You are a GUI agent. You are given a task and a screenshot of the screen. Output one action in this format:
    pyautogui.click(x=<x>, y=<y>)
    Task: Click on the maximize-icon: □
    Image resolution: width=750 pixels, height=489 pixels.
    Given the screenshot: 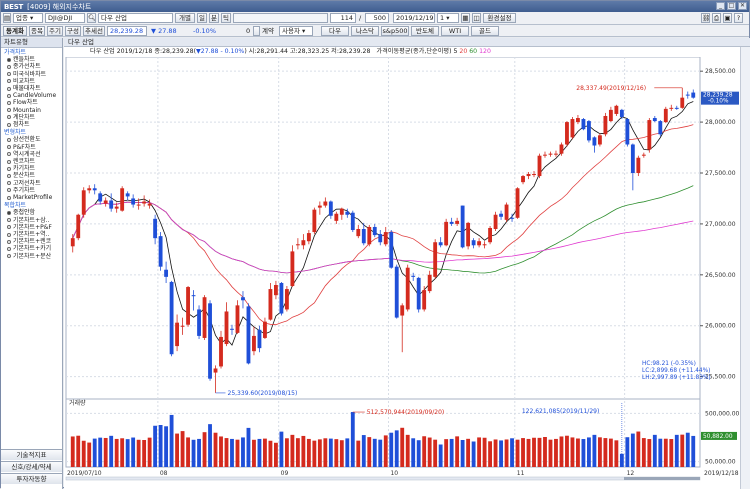 What is the action you would take?
    pyautogui.click(x=731, y=6)
    